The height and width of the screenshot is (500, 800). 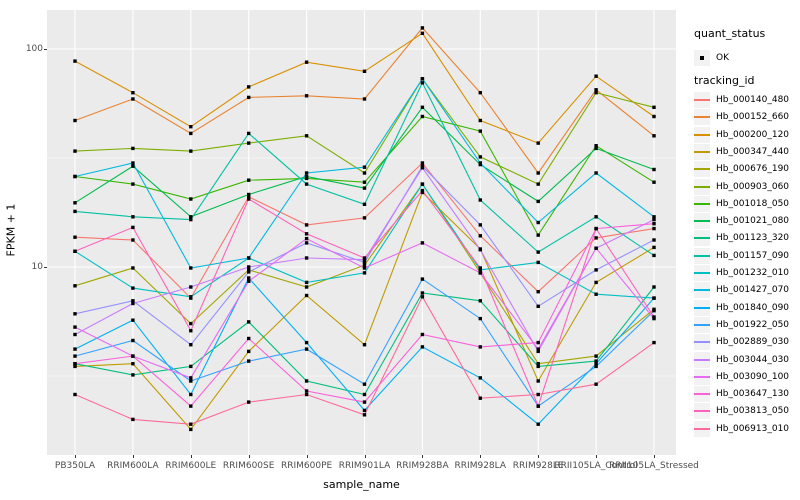 What do you see at coordinates (722, 57) in the screenshot?
I see `legend-item-label: OK` at bounding box center [722, 57].